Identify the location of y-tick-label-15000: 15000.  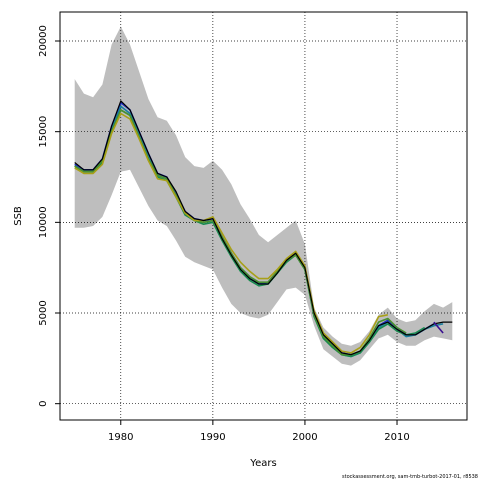
(43, 132).